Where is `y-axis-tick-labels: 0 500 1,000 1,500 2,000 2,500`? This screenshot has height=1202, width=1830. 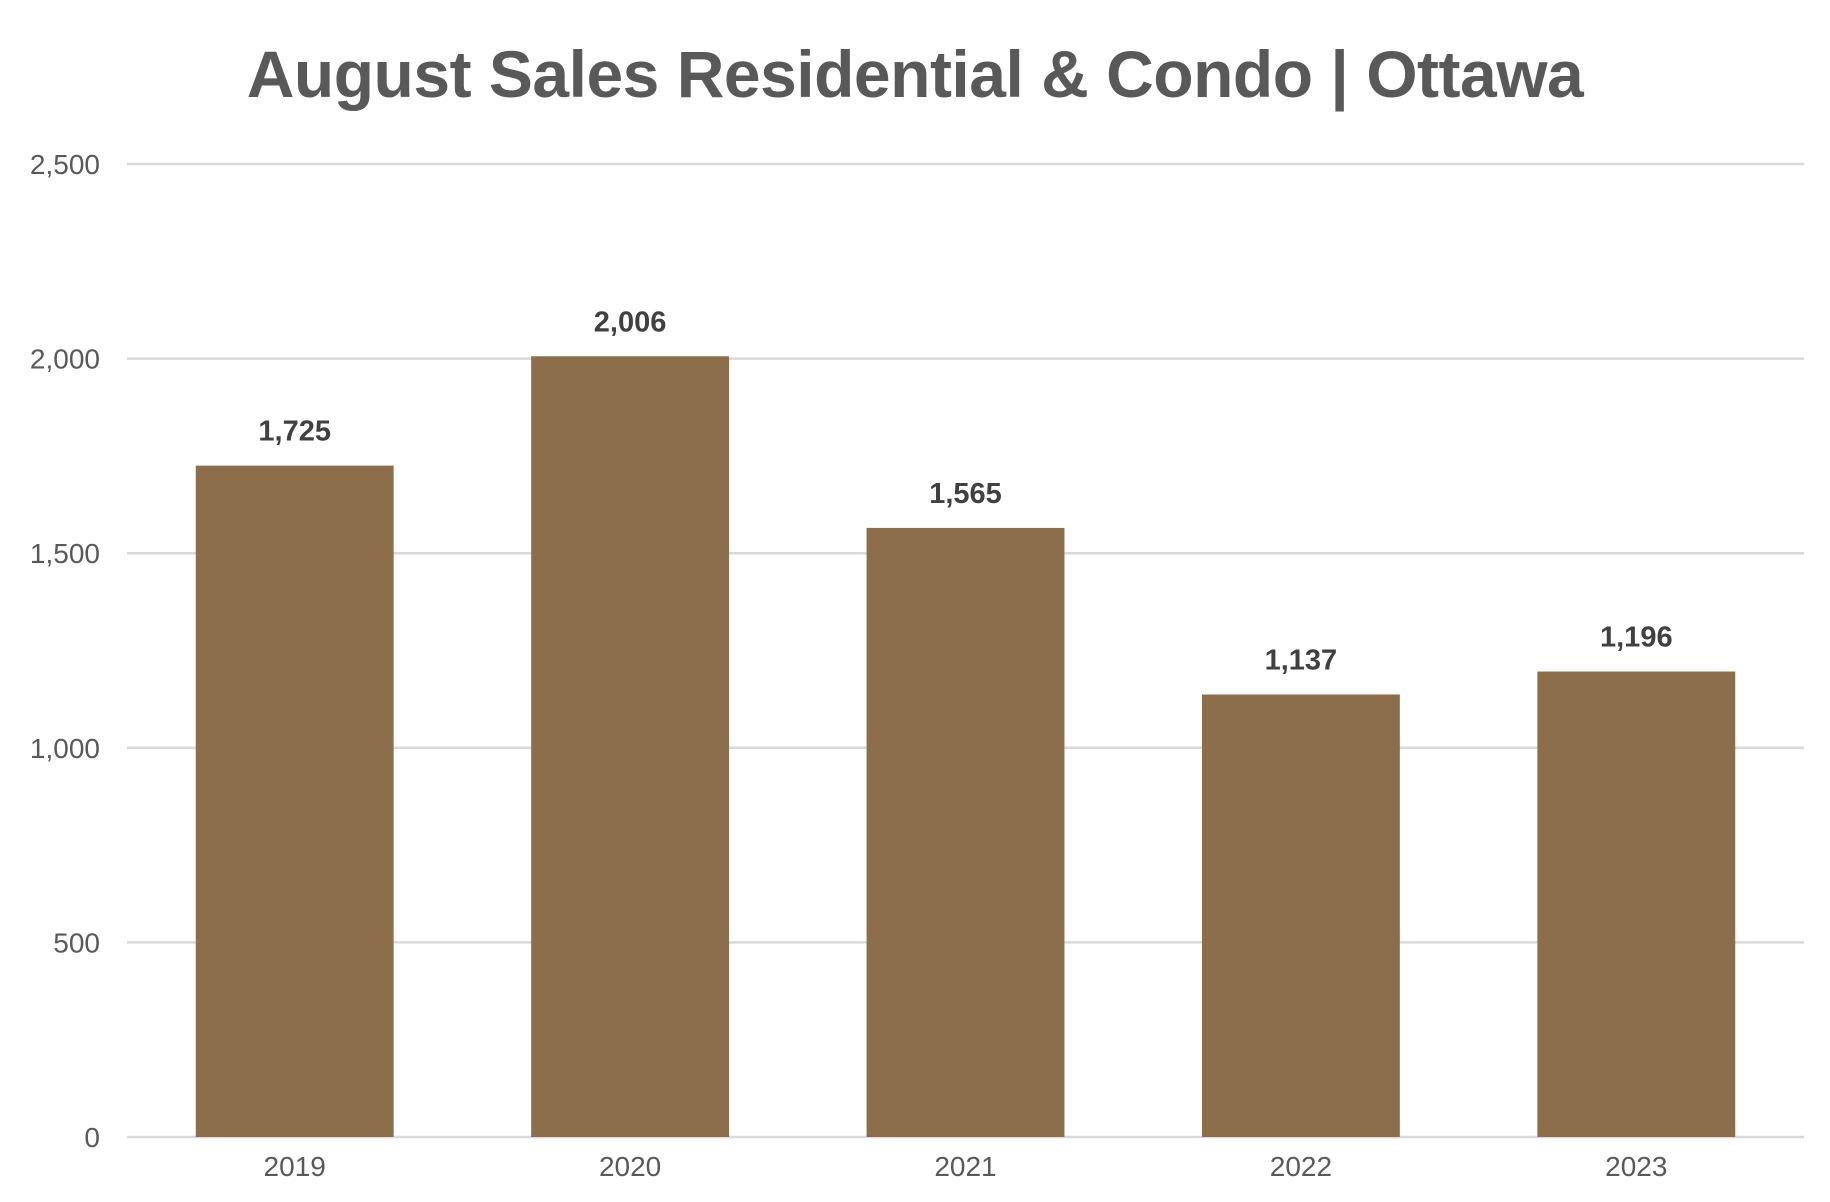
y-axis-tick-labels: 0 500 1,000 1,500 2,000 2,500 is located at coordinates (65, 651).